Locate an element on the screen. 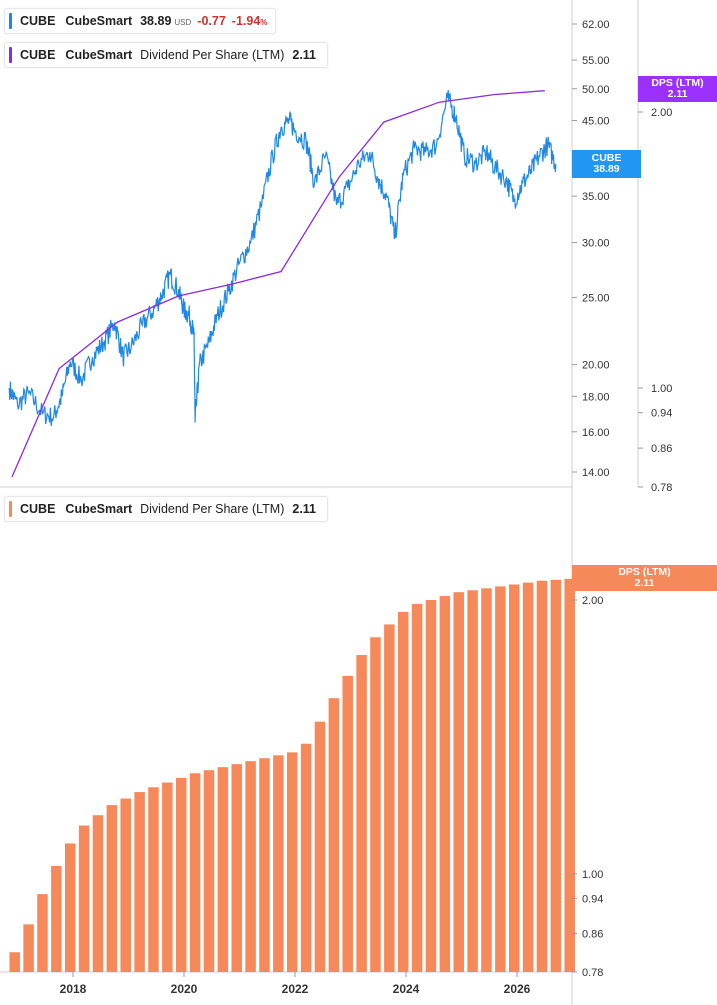 This screenshot has width=717, height=1005. legend-dps-swatch is located at coordinates (10, 55).